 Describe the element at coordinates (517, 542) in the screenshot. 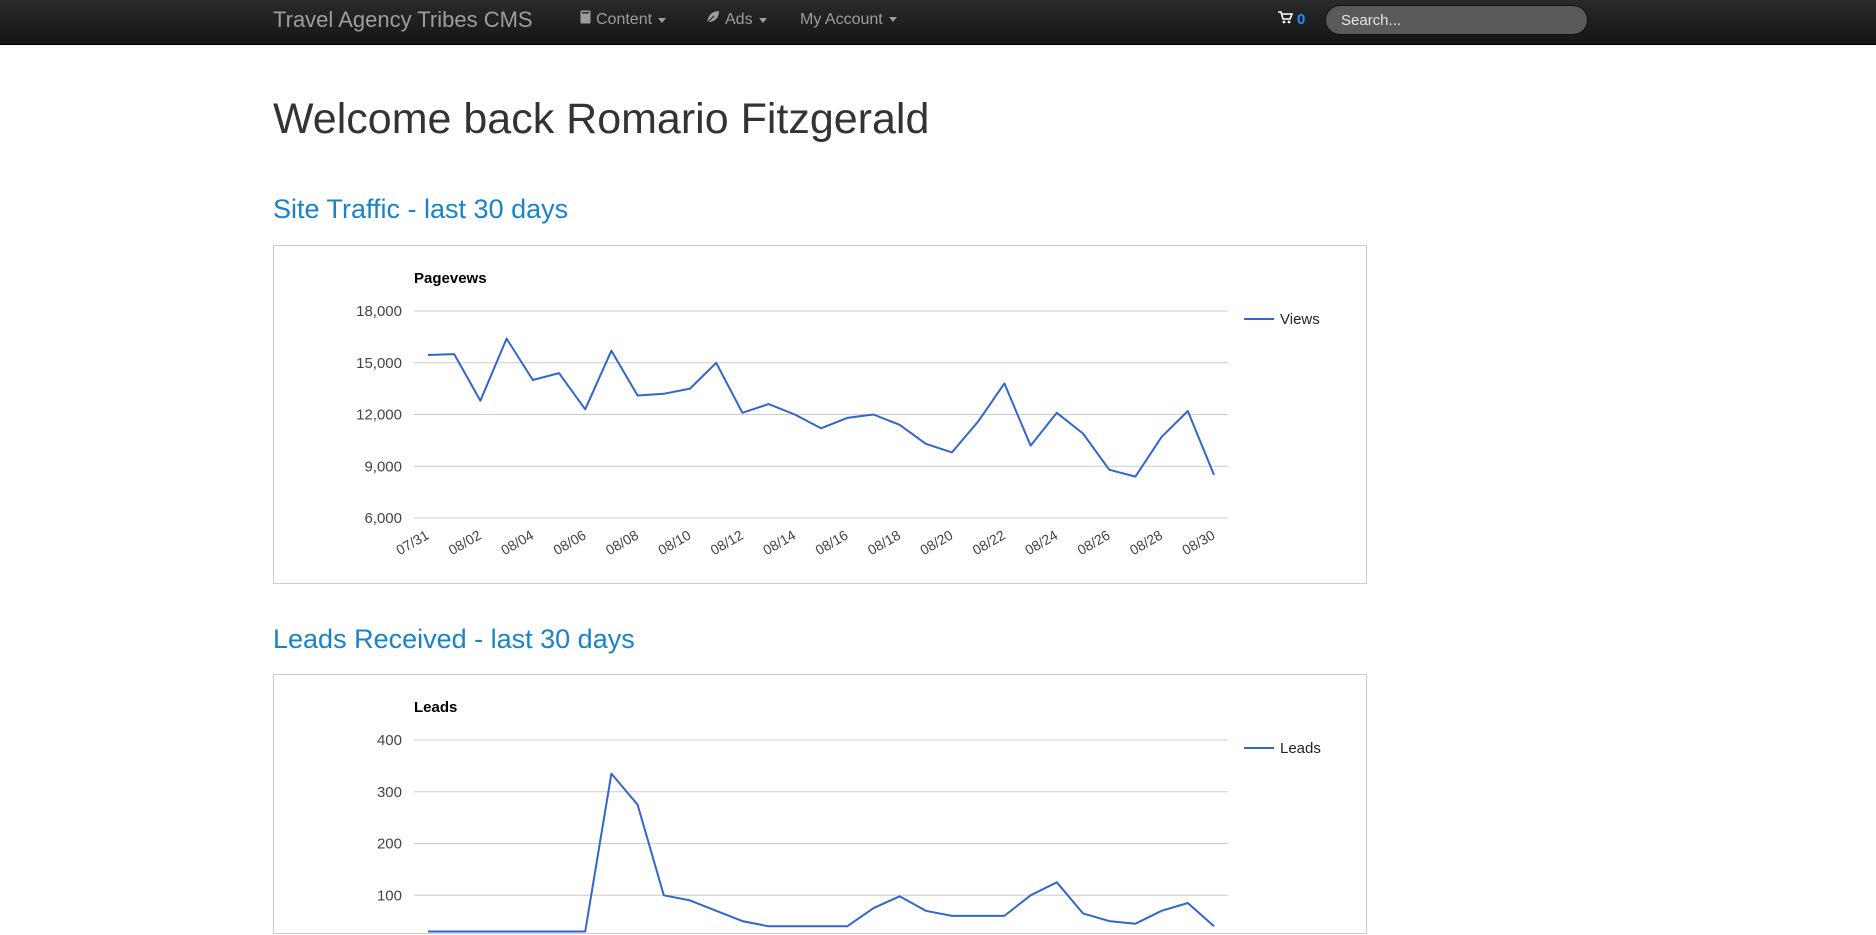

I see `x-tick-label: 08/04` at that location.